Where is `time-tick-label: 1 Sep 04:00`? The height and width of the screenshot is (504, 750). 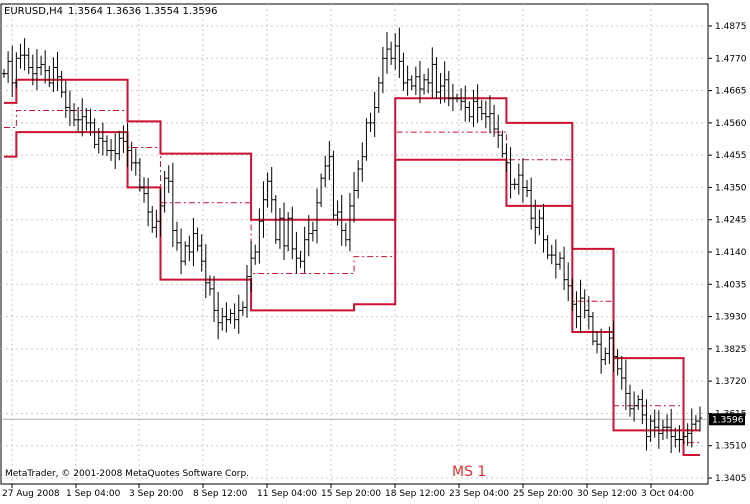
time-tick-label: 1 Sep 04:00 is located at coordinates (93, 494).